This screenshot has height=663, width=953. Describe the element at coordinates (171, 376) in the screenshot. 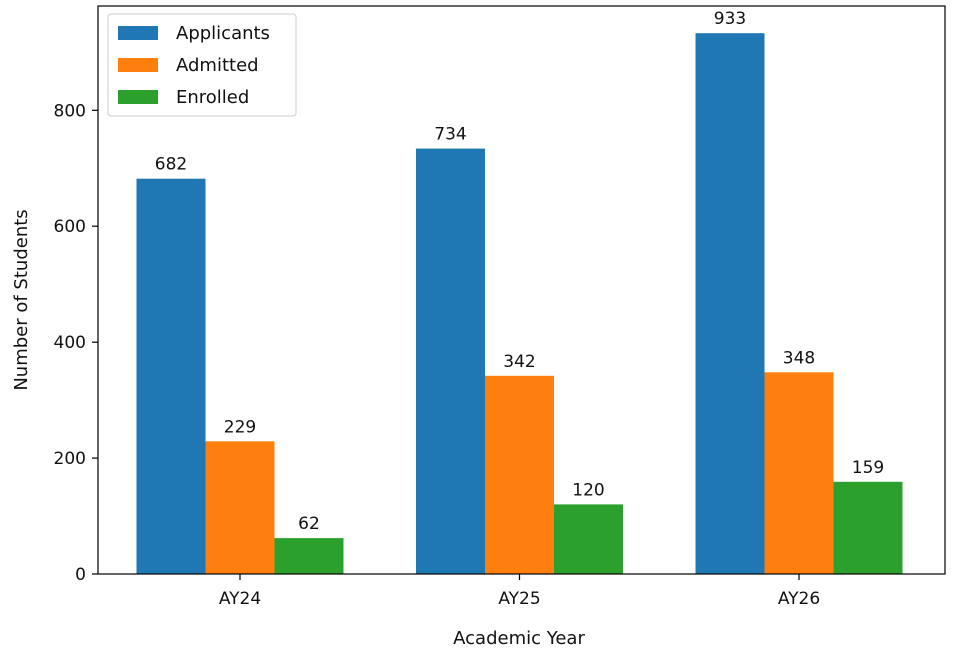

I see `bar-applicants-ay24` at that location.